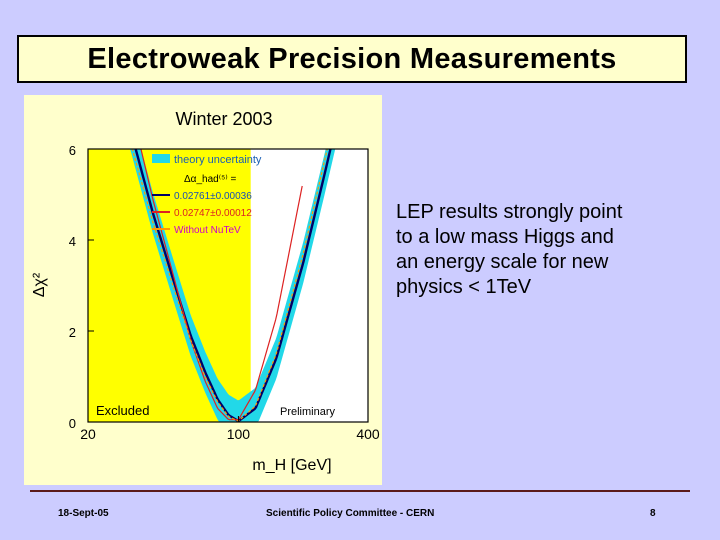  Describe the element at coordinates (72, 423) in the screenshot. I see `y-tick-label: 0` at that location.